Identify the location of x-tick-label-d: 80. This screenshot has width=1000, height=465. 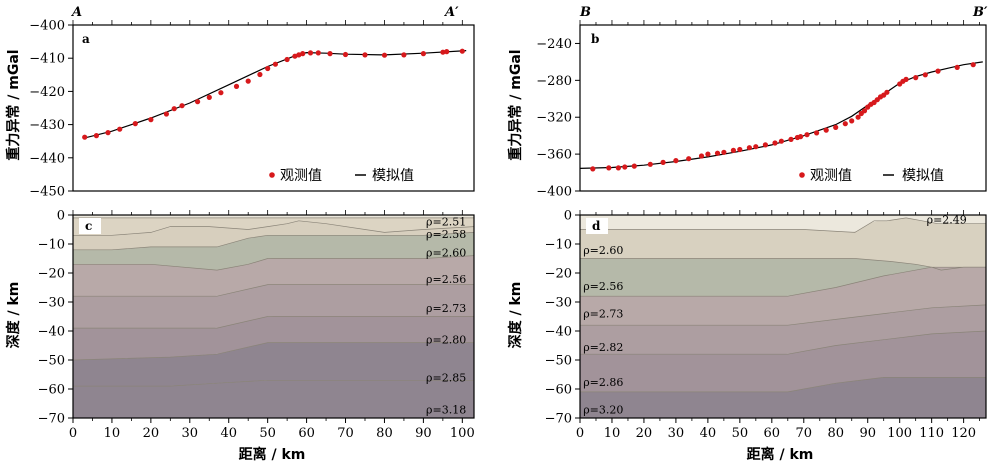
(835, 433).